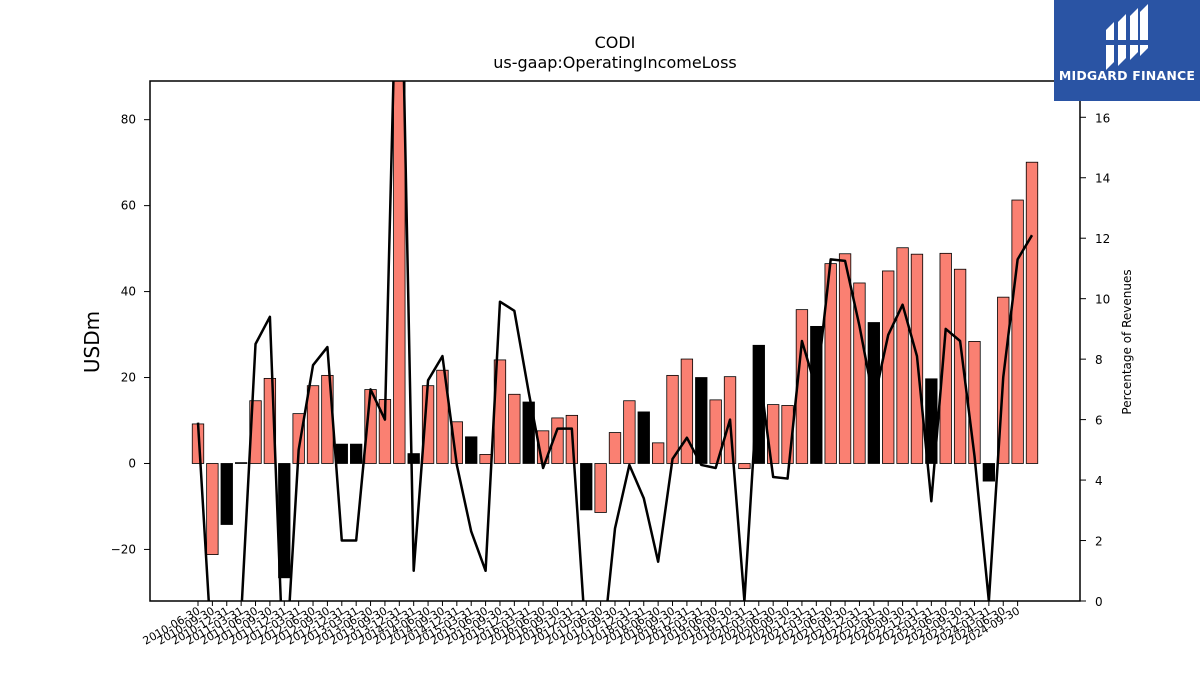 This screenshot has height=675, width=1200. I want to click on logo-mark-icon, so click(1127, 37).